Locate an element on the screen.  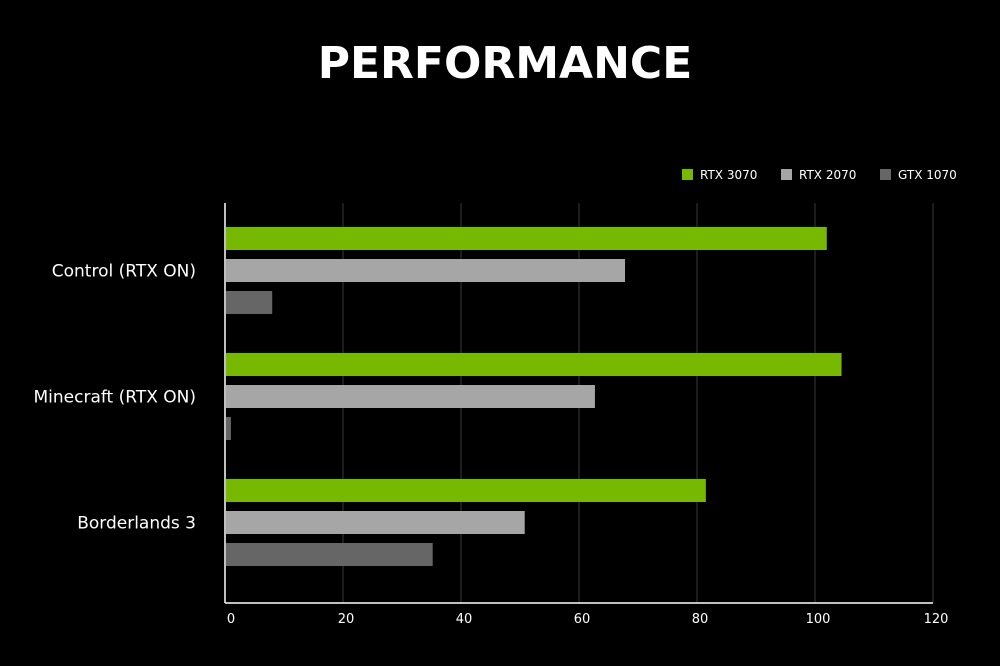
x-tick-label: 80 is located at coordinates (700, 619).